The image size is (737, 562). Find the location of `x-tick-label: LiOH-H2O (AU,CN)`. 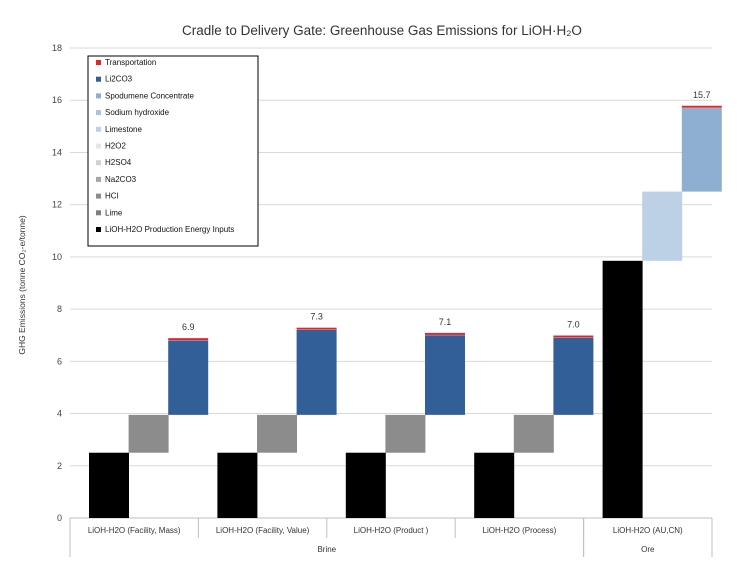

x-tick-label: LiOH-H2O (AU,CN) is located at coordinates (648, 530).